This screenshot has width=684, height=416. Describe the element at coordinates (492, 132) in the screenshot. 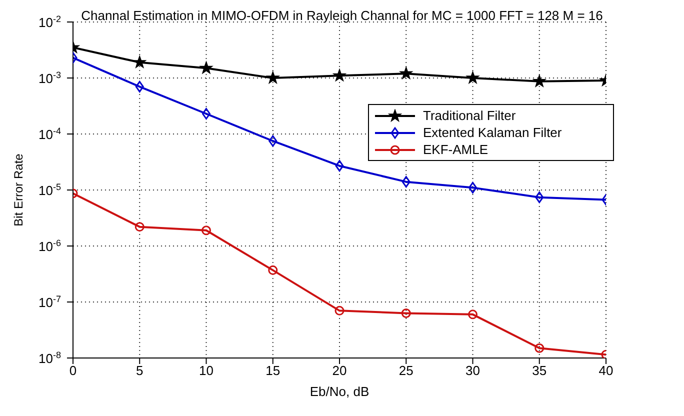

I see `legend-label: Extented Kalaman Filter` at that location.